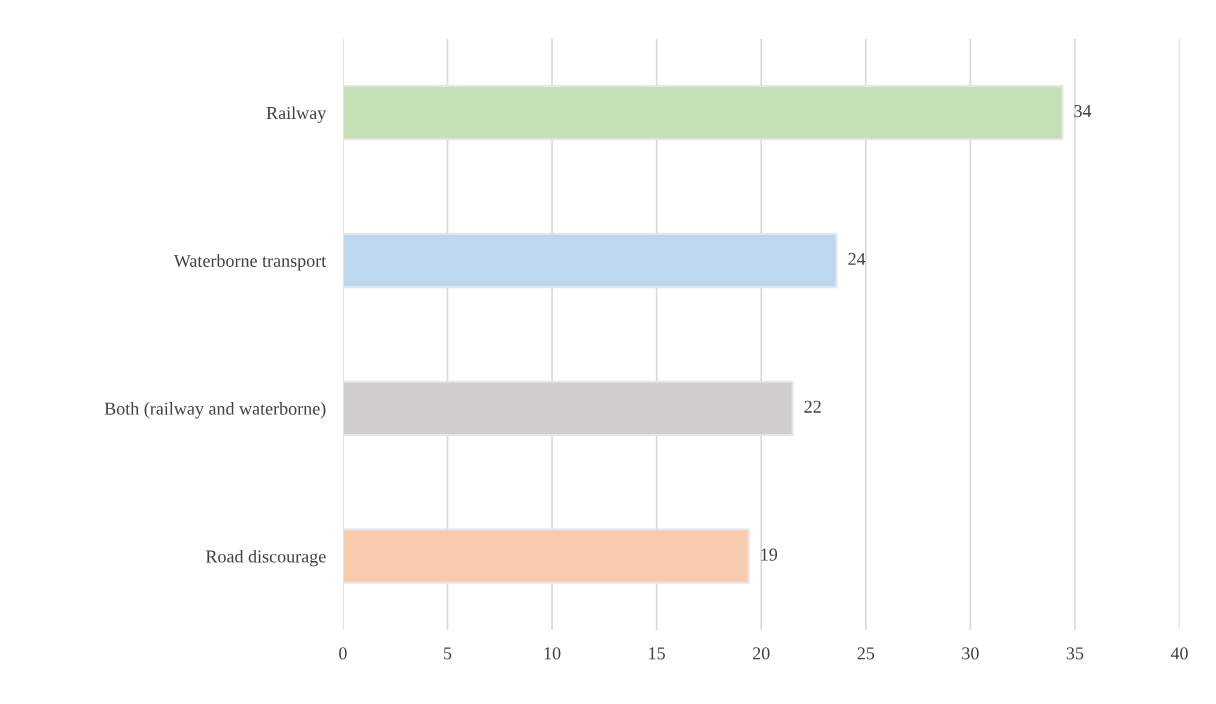 The image size is (1216, 704). What do you see at coordinates (1179, 653) in the screenshot?
I see `x-tick-label: 40` at bounding box center [1179, 653].